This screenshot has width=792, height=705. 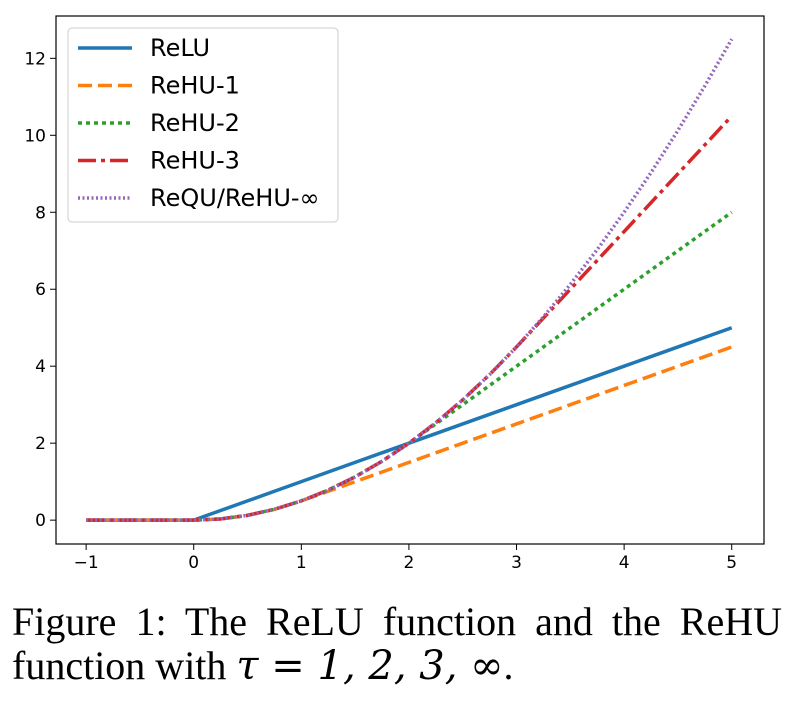 I want to click on x-tick-label: 1, so click(x=301, y=563).